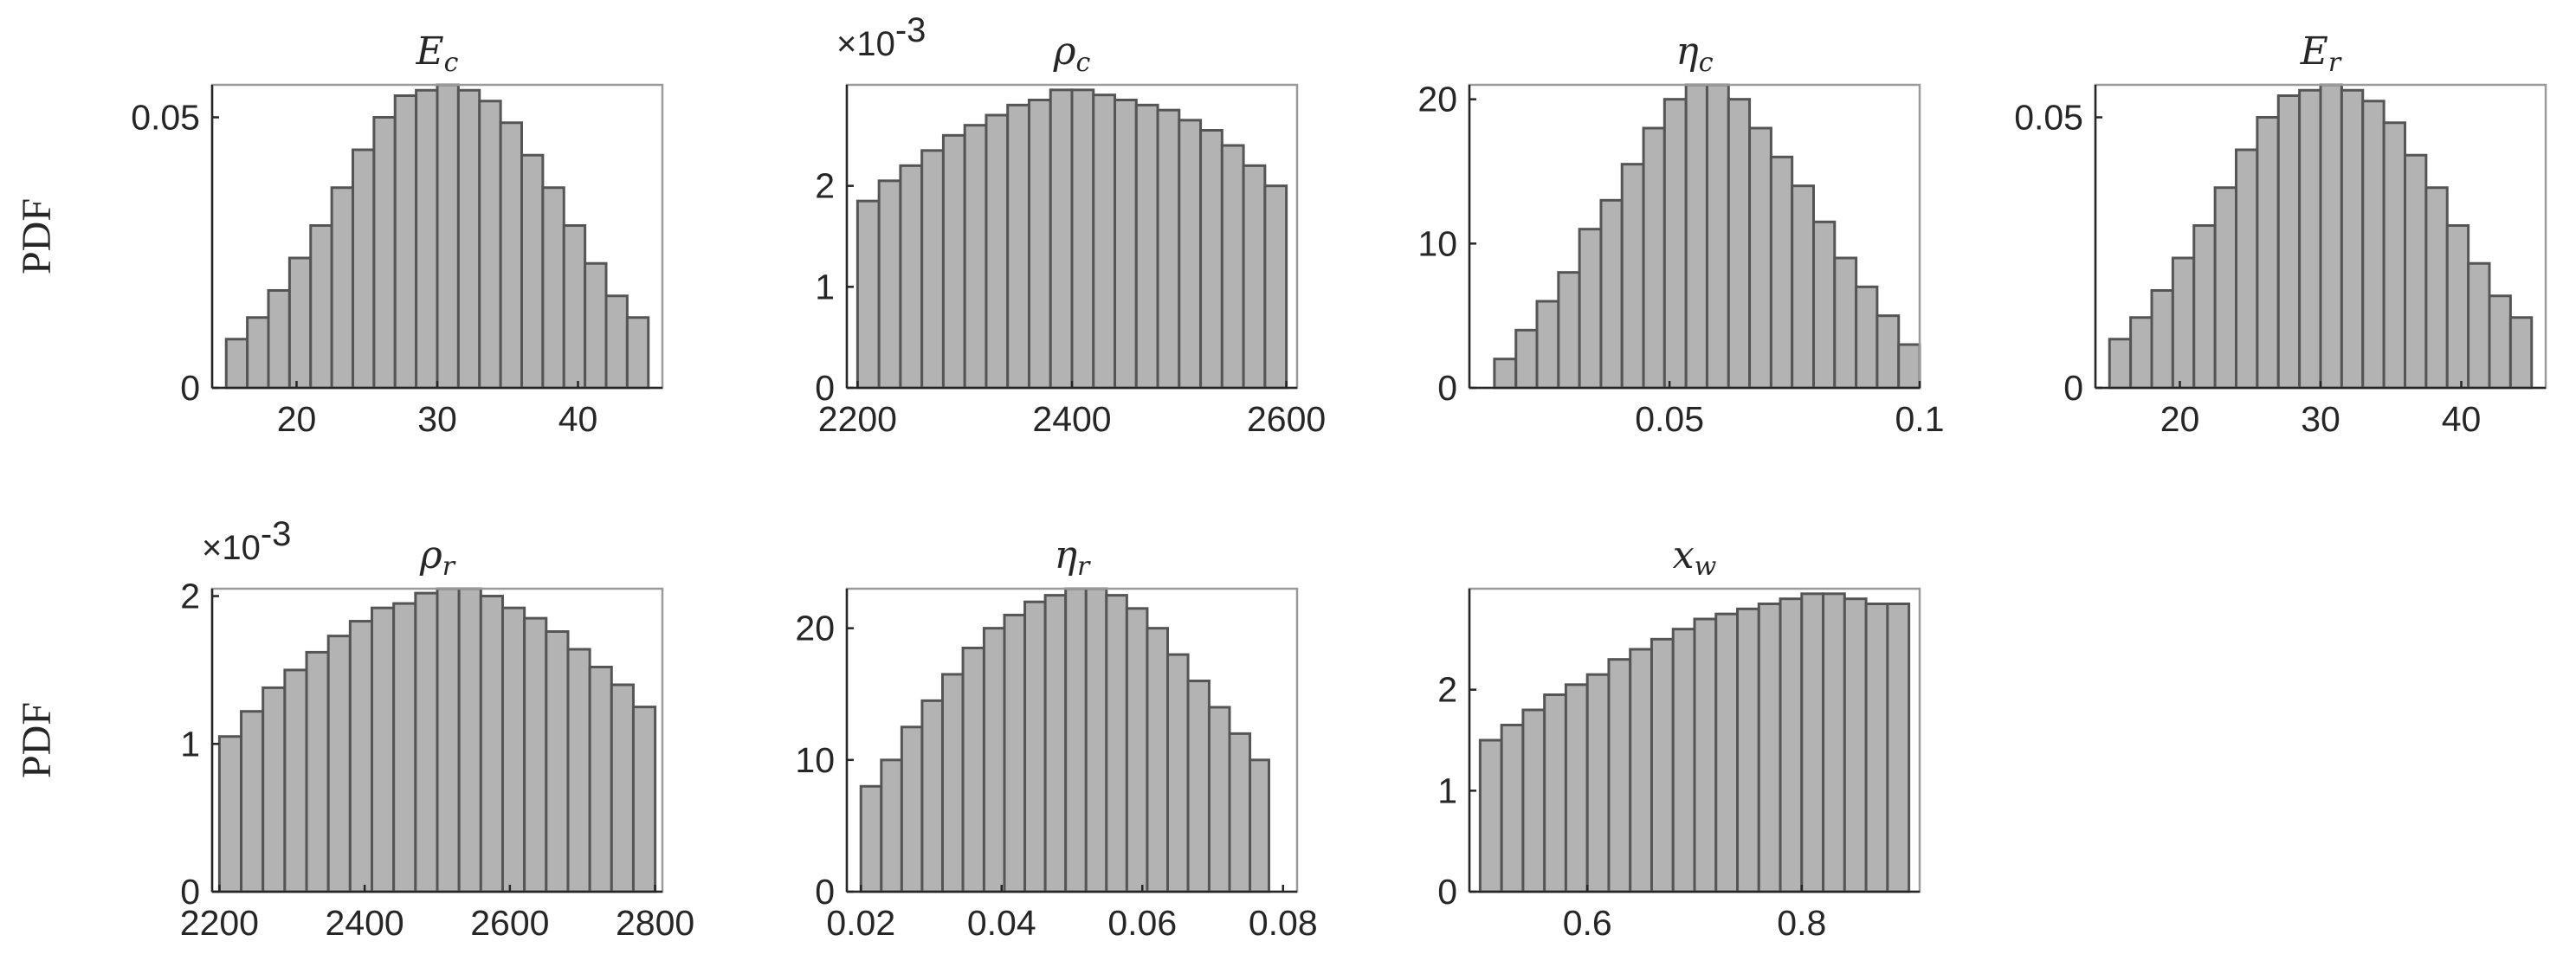  What do you see at coordinates (430, 555) in the screenshot?
I see `title-symbol: ρ` at bounding box center [430, 555].